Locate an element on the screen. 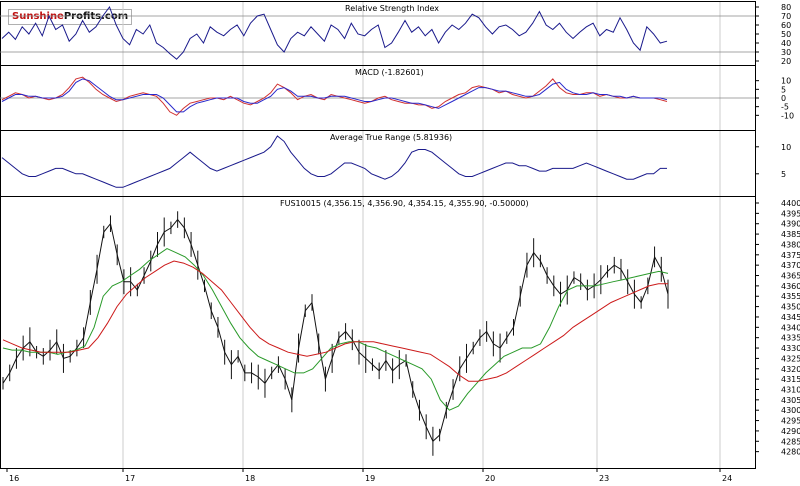 Image resolution: width=800 pixels, height=486 pixels. y-tick-label: 4370 is located at coordinates (790, 265).